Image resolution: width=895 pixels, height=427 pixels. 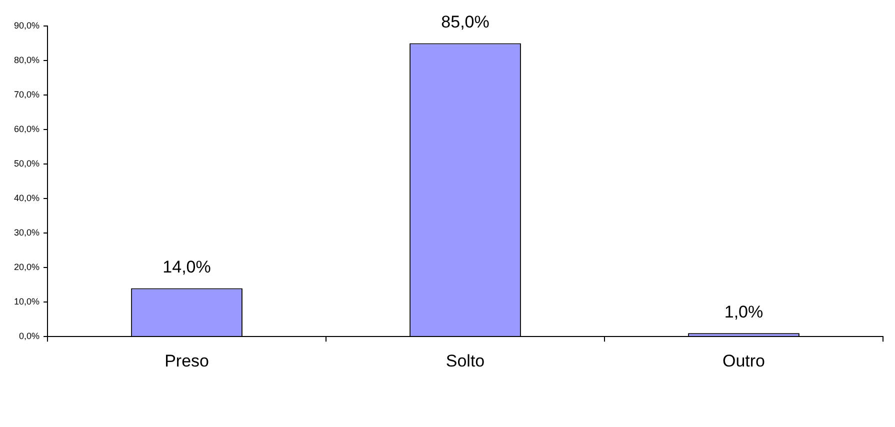 What do you see at coordinates (27, 129) in the screenshot?
I see `y-tick-label: 60,0%` at bounding box center [27, 129].